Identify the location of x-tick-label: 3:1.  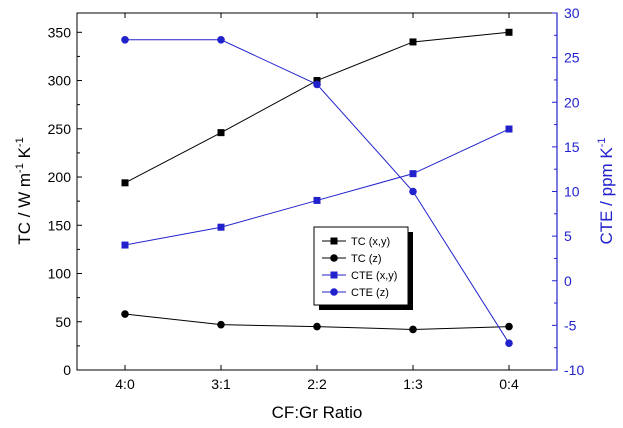
(221, 384).